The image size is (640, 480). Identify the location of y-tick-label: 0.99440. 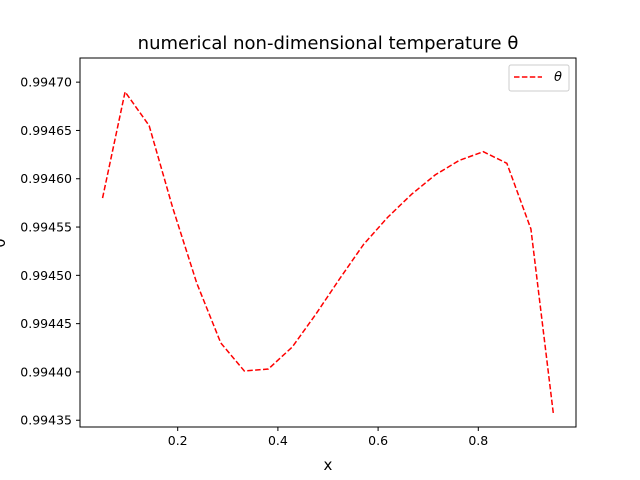
(46, 371).